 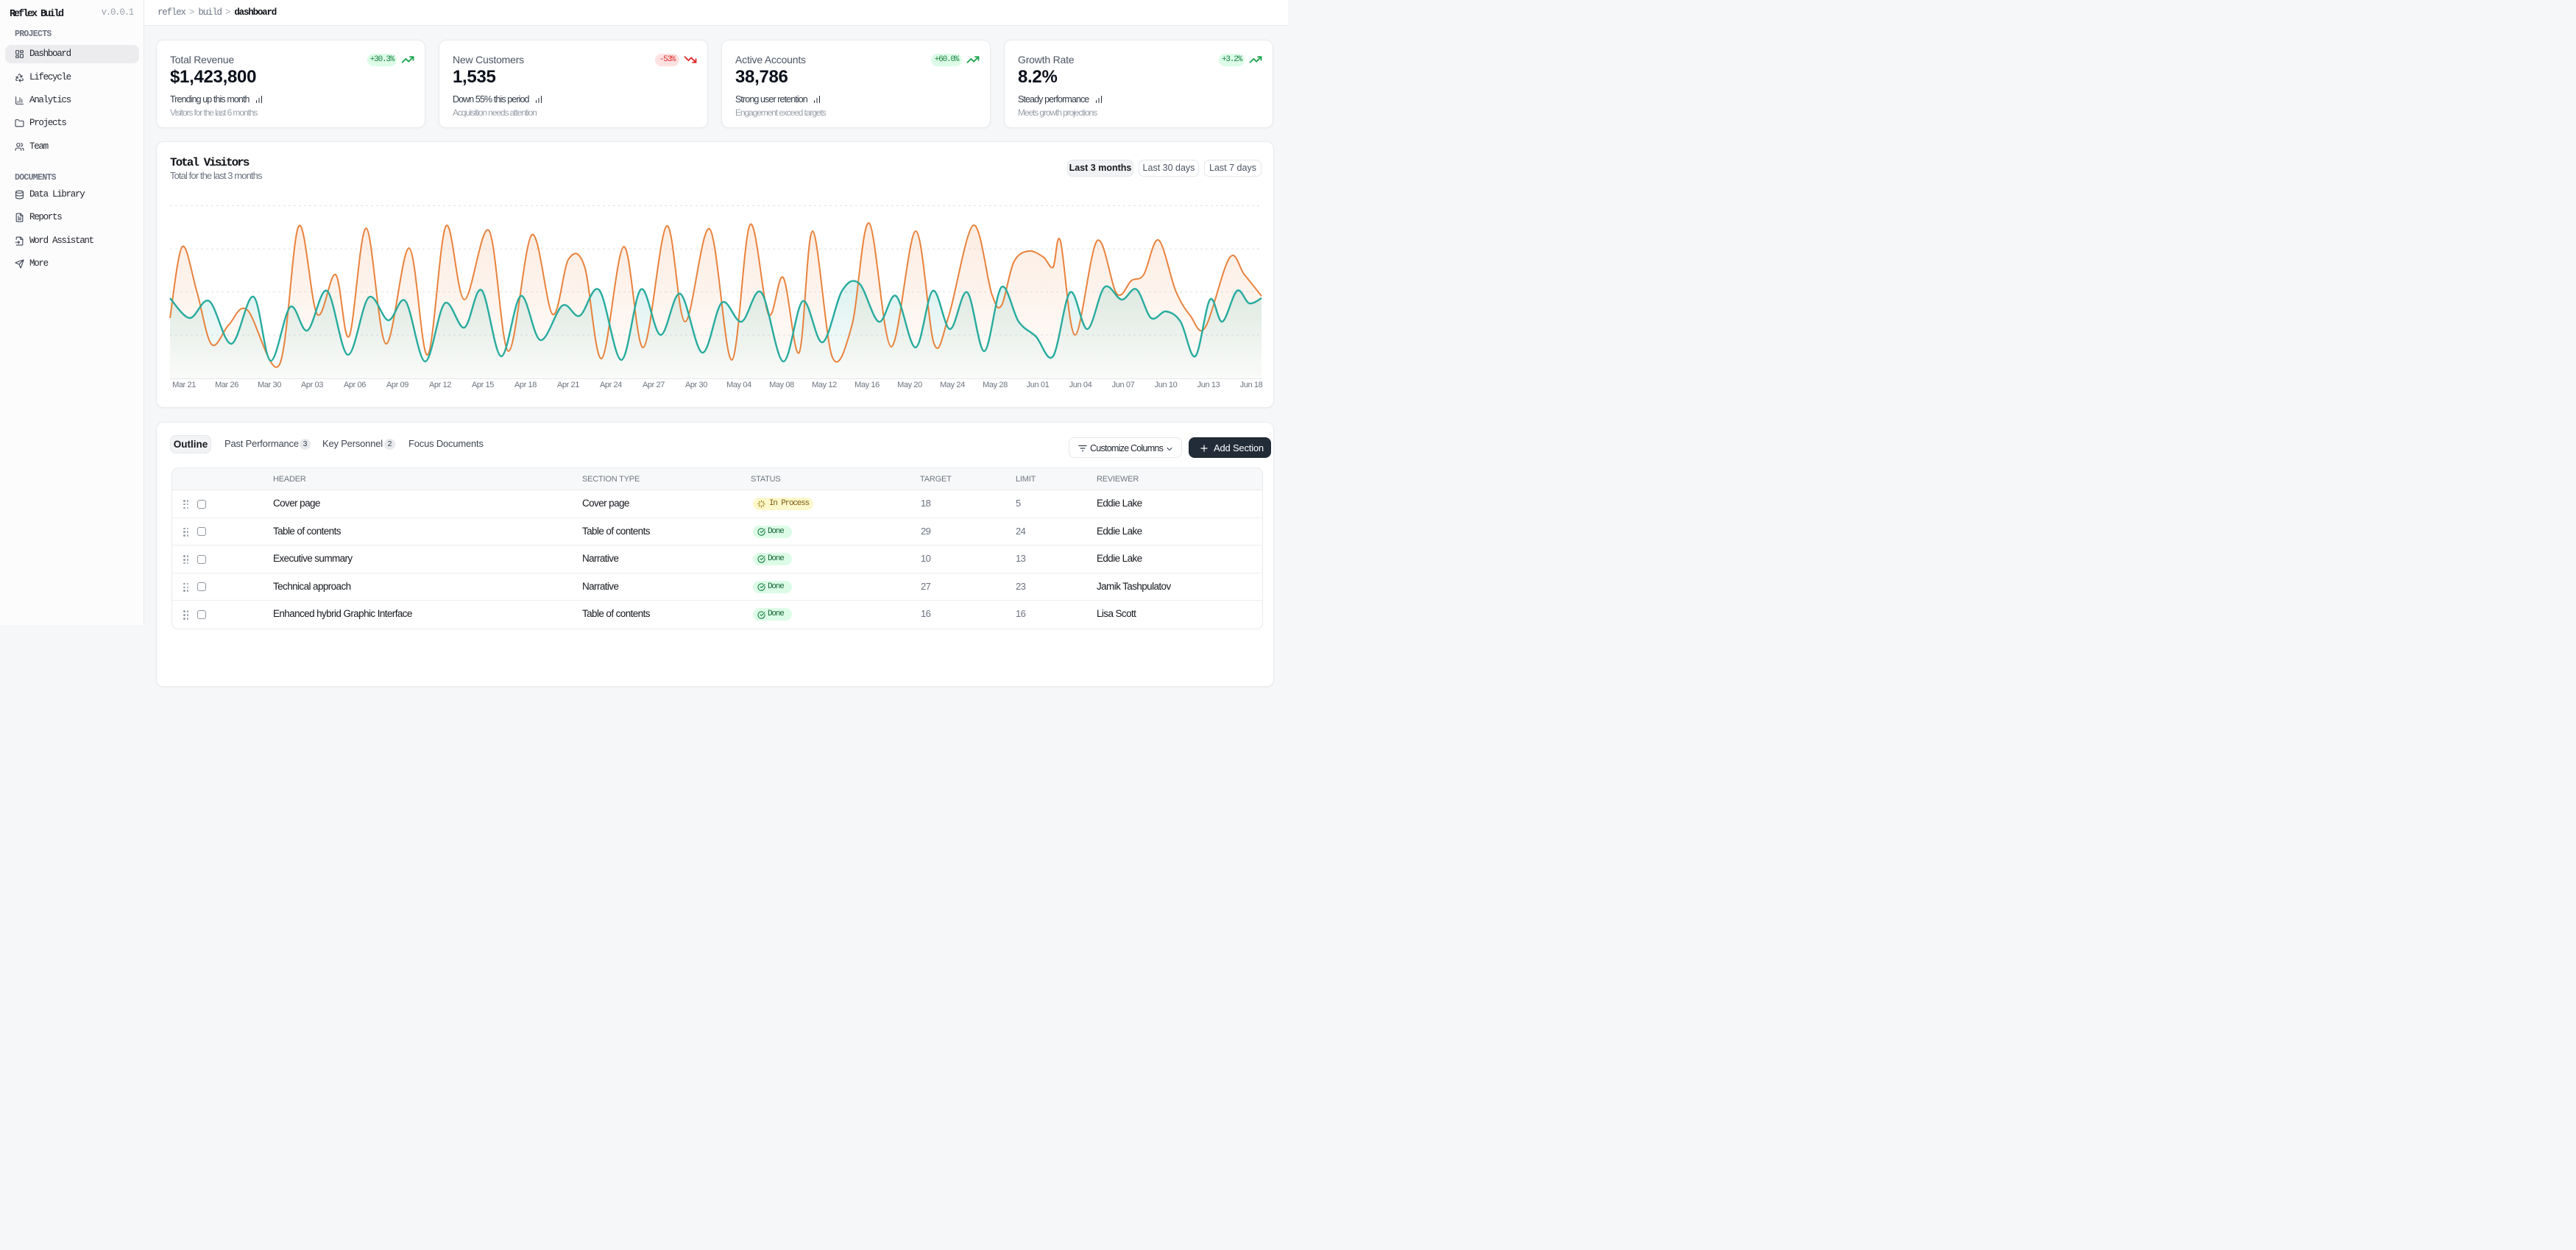 I want to click on svg-text: Apr 18, so click(x=525, y=385).